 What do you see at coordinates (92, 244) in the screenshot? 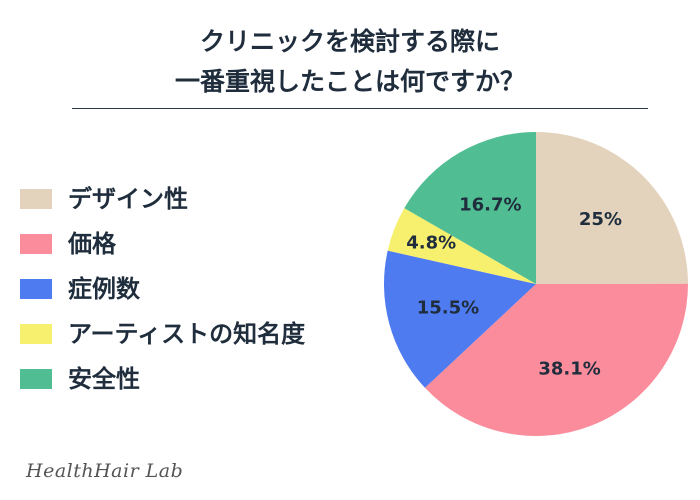
I see `legend-label-price: 価格` at bounding box center [92, 244].